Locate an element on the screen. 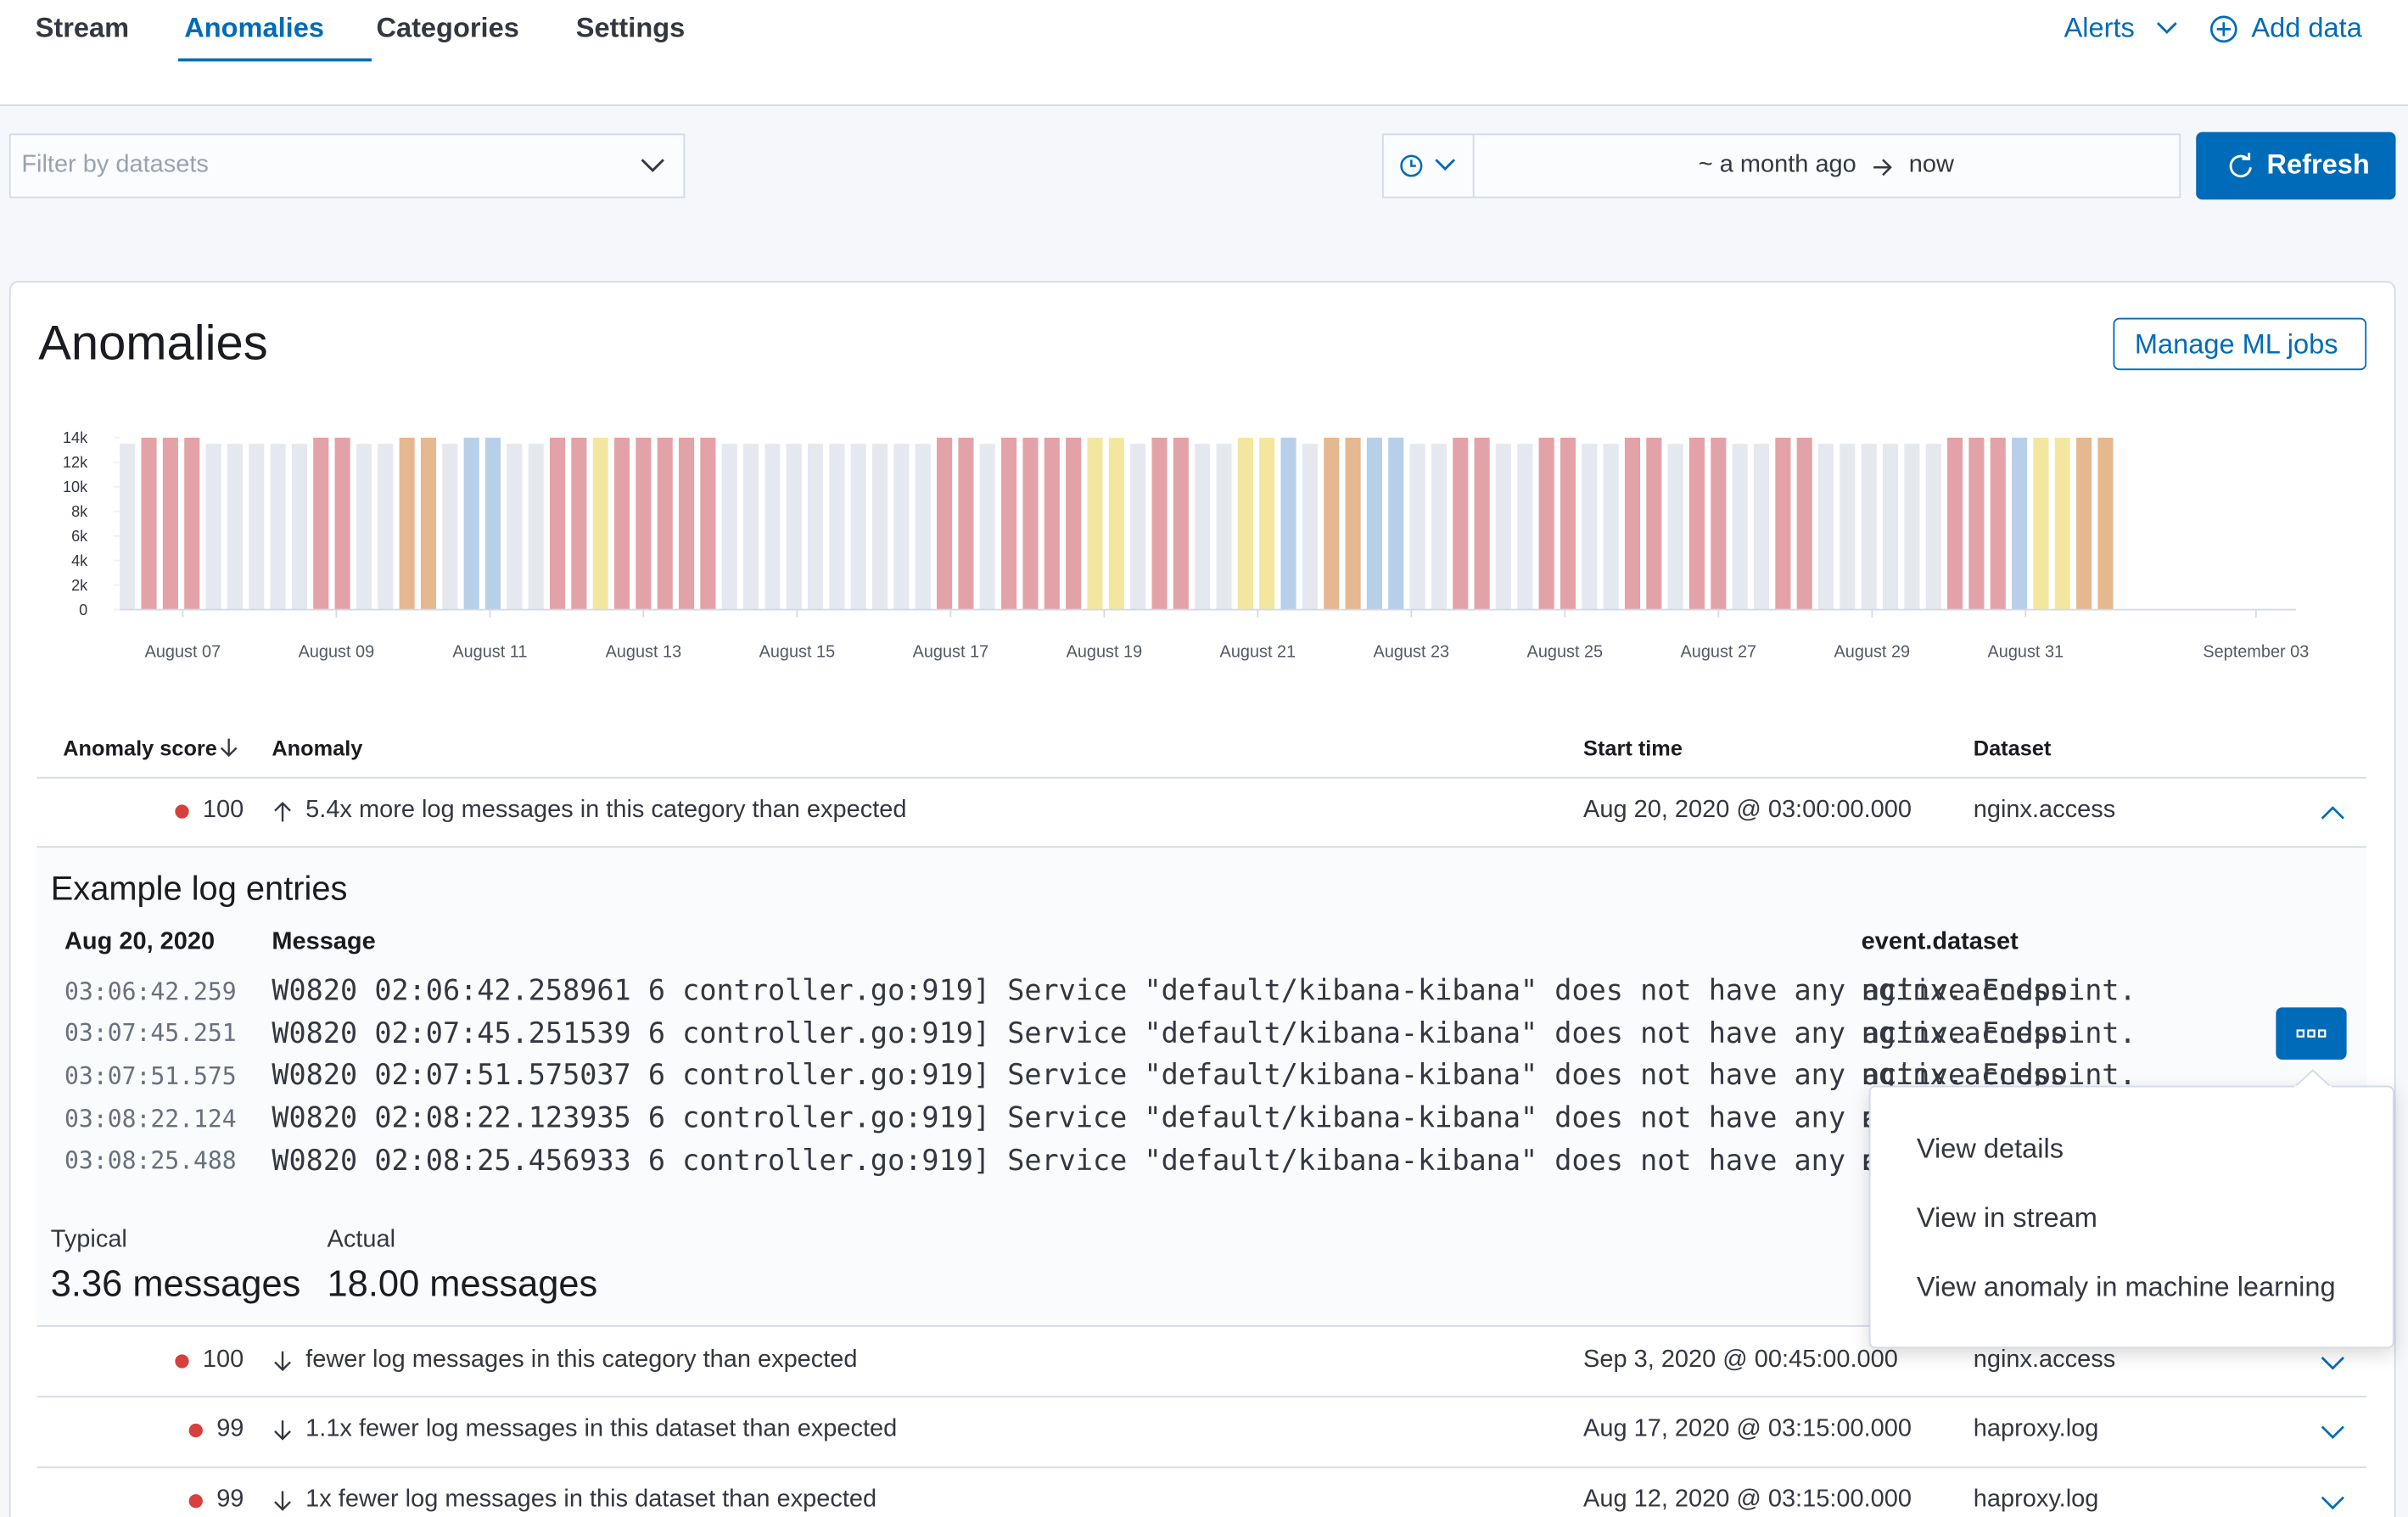 The image size is (2408, 1517). tab: Settings is located at coordinates (631, 28).